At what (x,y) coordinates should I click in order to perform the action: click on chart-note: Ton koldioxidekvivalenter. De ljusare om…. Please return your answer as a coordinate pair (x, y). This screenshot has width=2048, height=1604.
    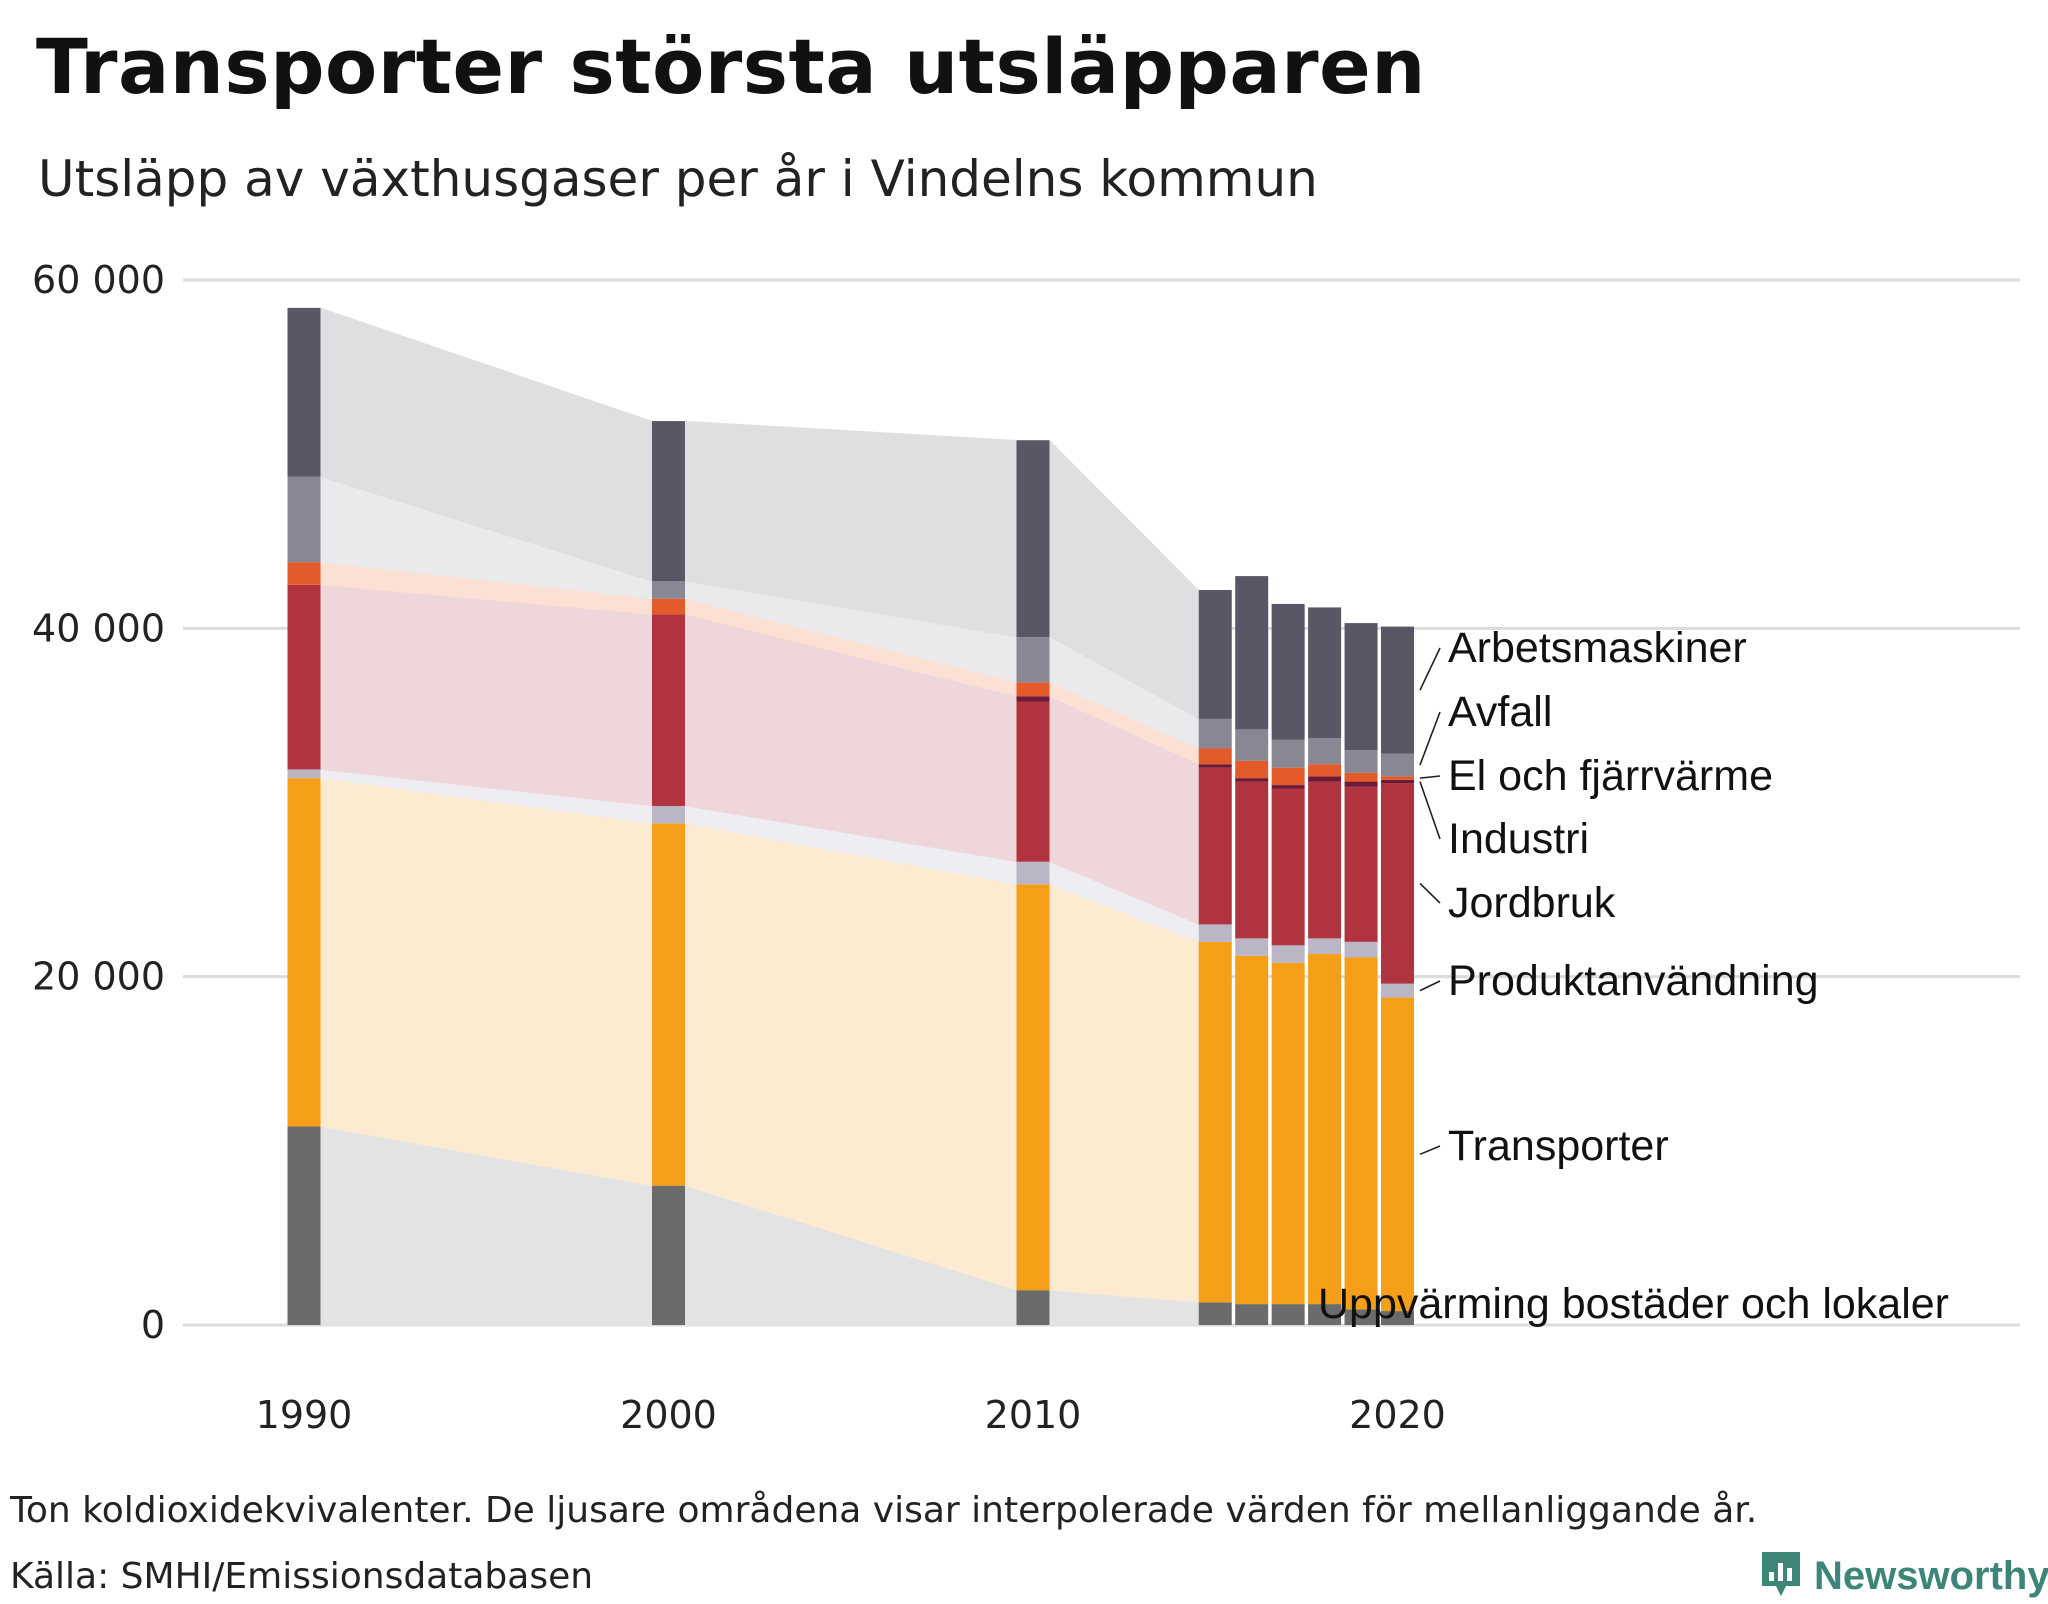
    Looking at the image, I should click on (884, 1510).